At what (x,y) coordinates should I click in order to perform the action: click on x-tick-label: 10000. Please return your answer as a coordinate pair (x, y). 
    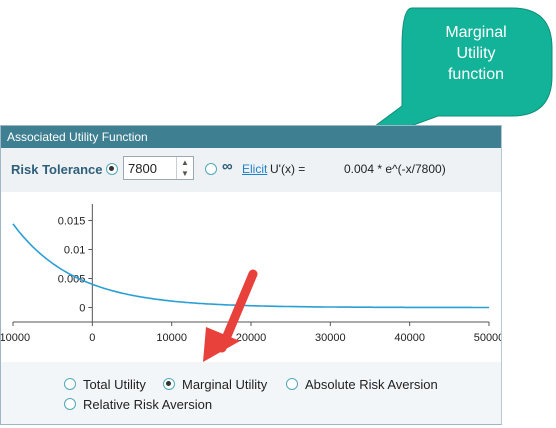
    Looking at the image, I should click on (171, 338).